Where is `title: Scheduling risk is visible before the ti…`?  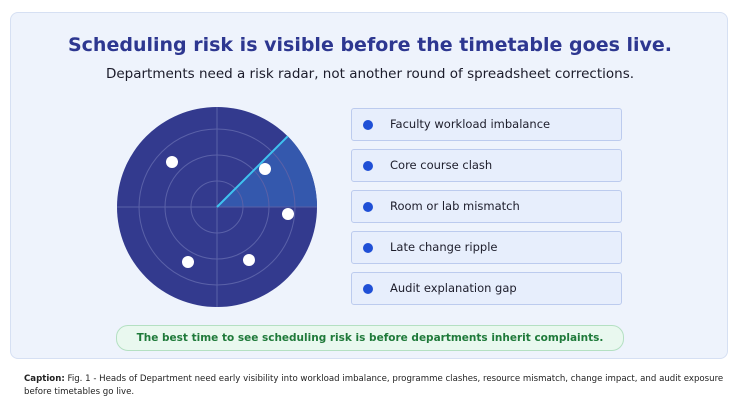 title: Scheduling risk is visible before the ti… is located at coordinates (370, 45).